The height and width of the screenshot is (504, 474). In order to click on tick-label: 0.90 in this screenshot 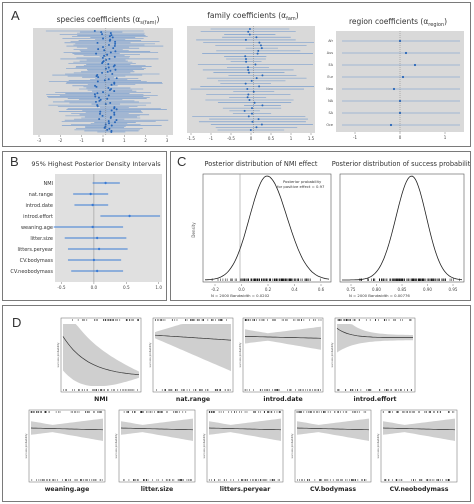, I will do `click(427, 289)`.